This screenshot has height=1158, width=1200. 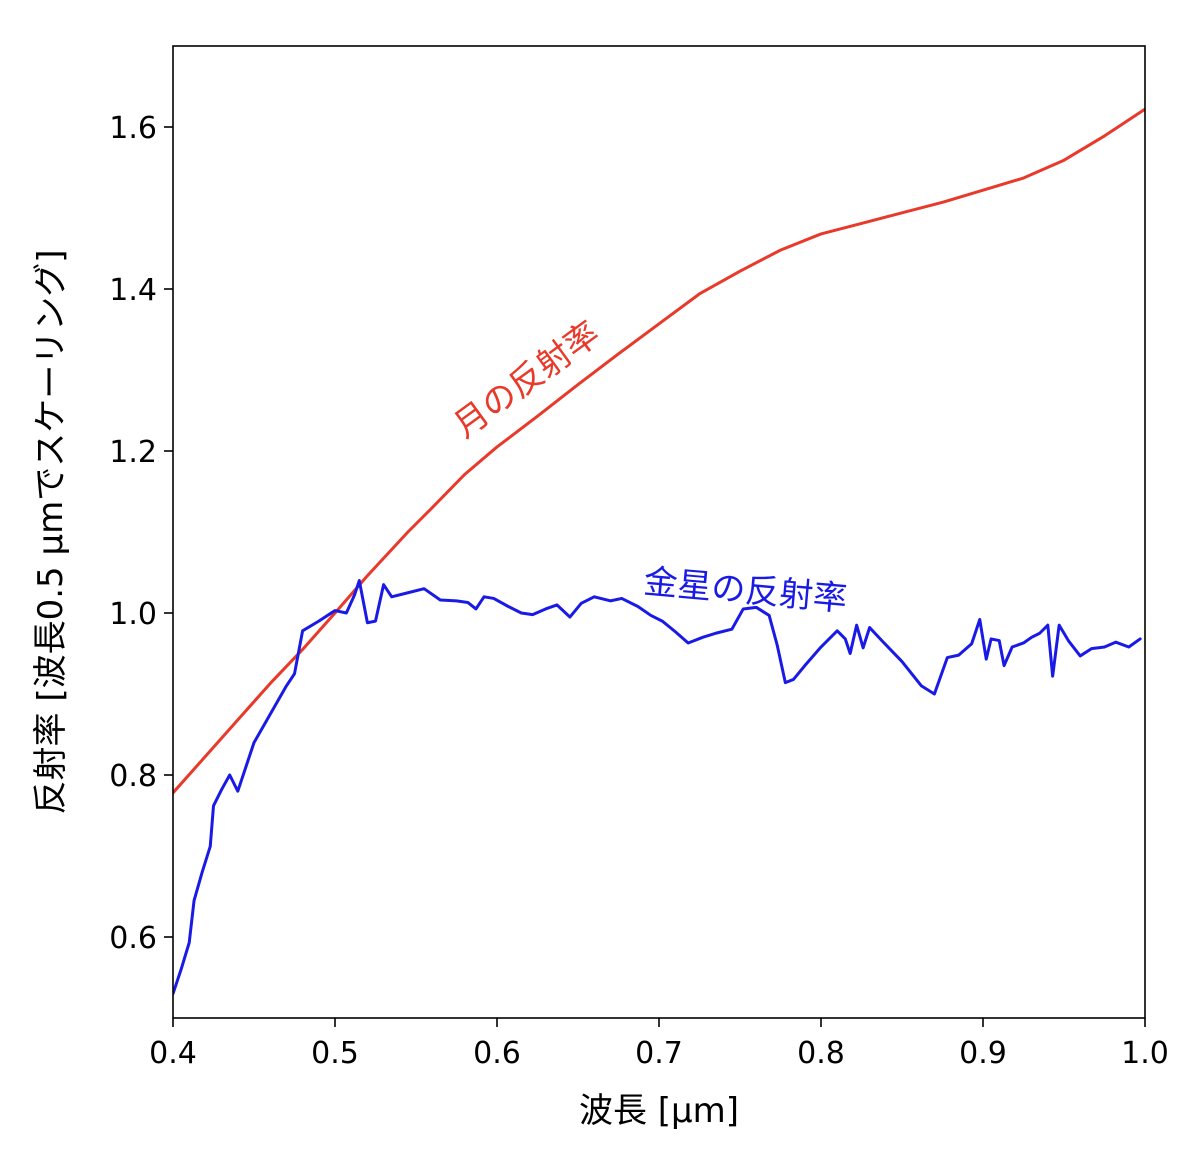 I want to click on venus-series-annotation: 金星の反射率, so click(x=745, y=591).